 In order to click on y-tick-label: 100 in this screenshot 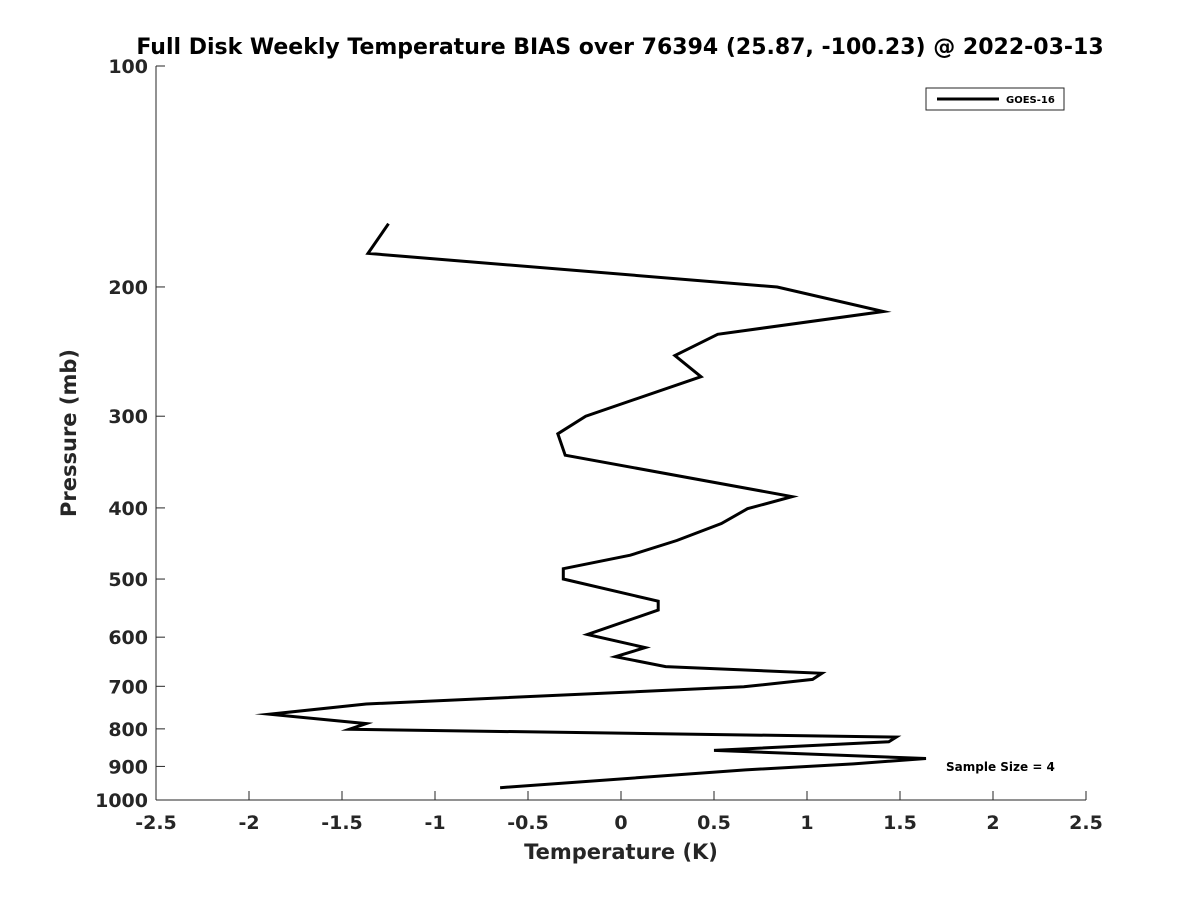, I will do `click(128, 67)`.